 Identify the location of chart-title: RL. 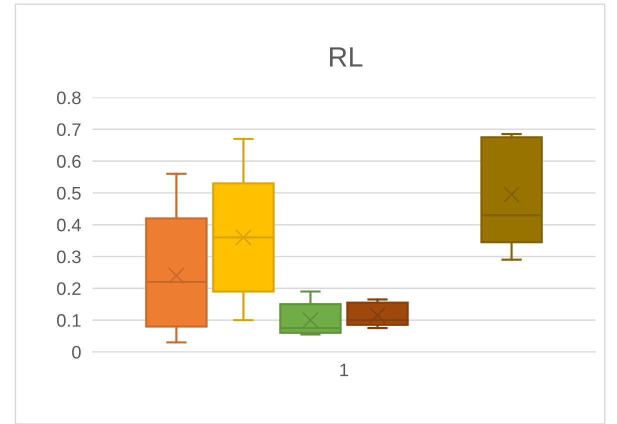
(346, 57).